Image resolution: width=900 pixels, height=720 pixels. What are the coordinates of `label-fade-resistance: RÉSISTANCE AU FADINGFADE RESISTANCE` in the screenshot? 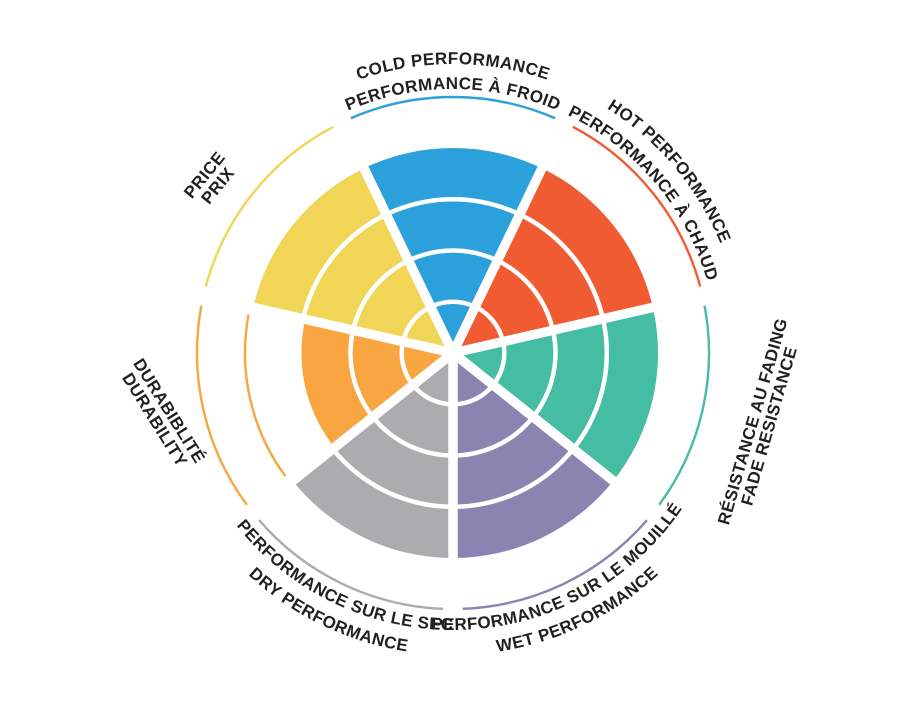 It's located at (761, 424).